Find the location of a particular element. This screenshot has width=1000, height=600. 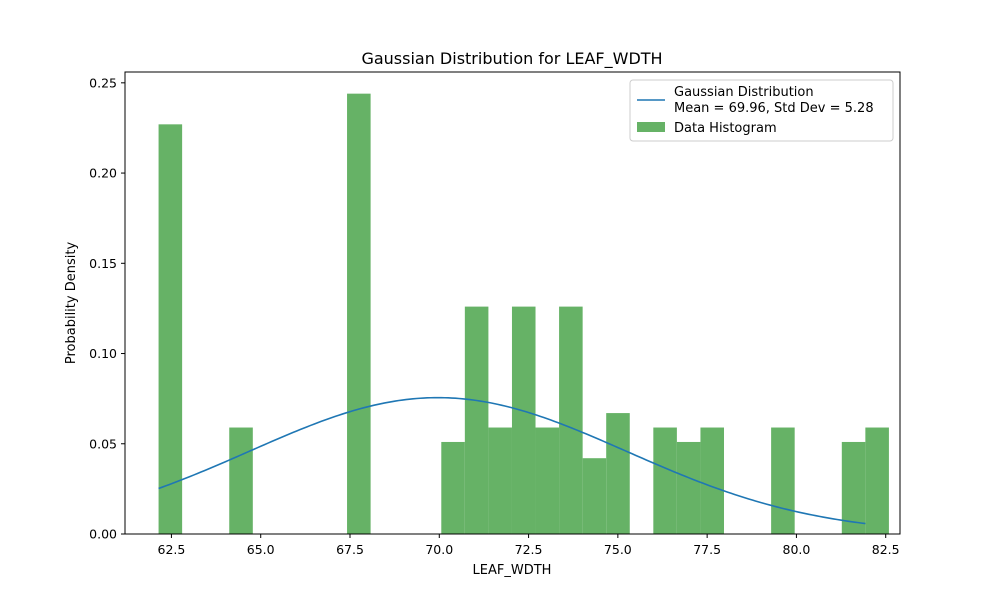

y-tick-label: 0.05 is located at coordinates (103, 443).